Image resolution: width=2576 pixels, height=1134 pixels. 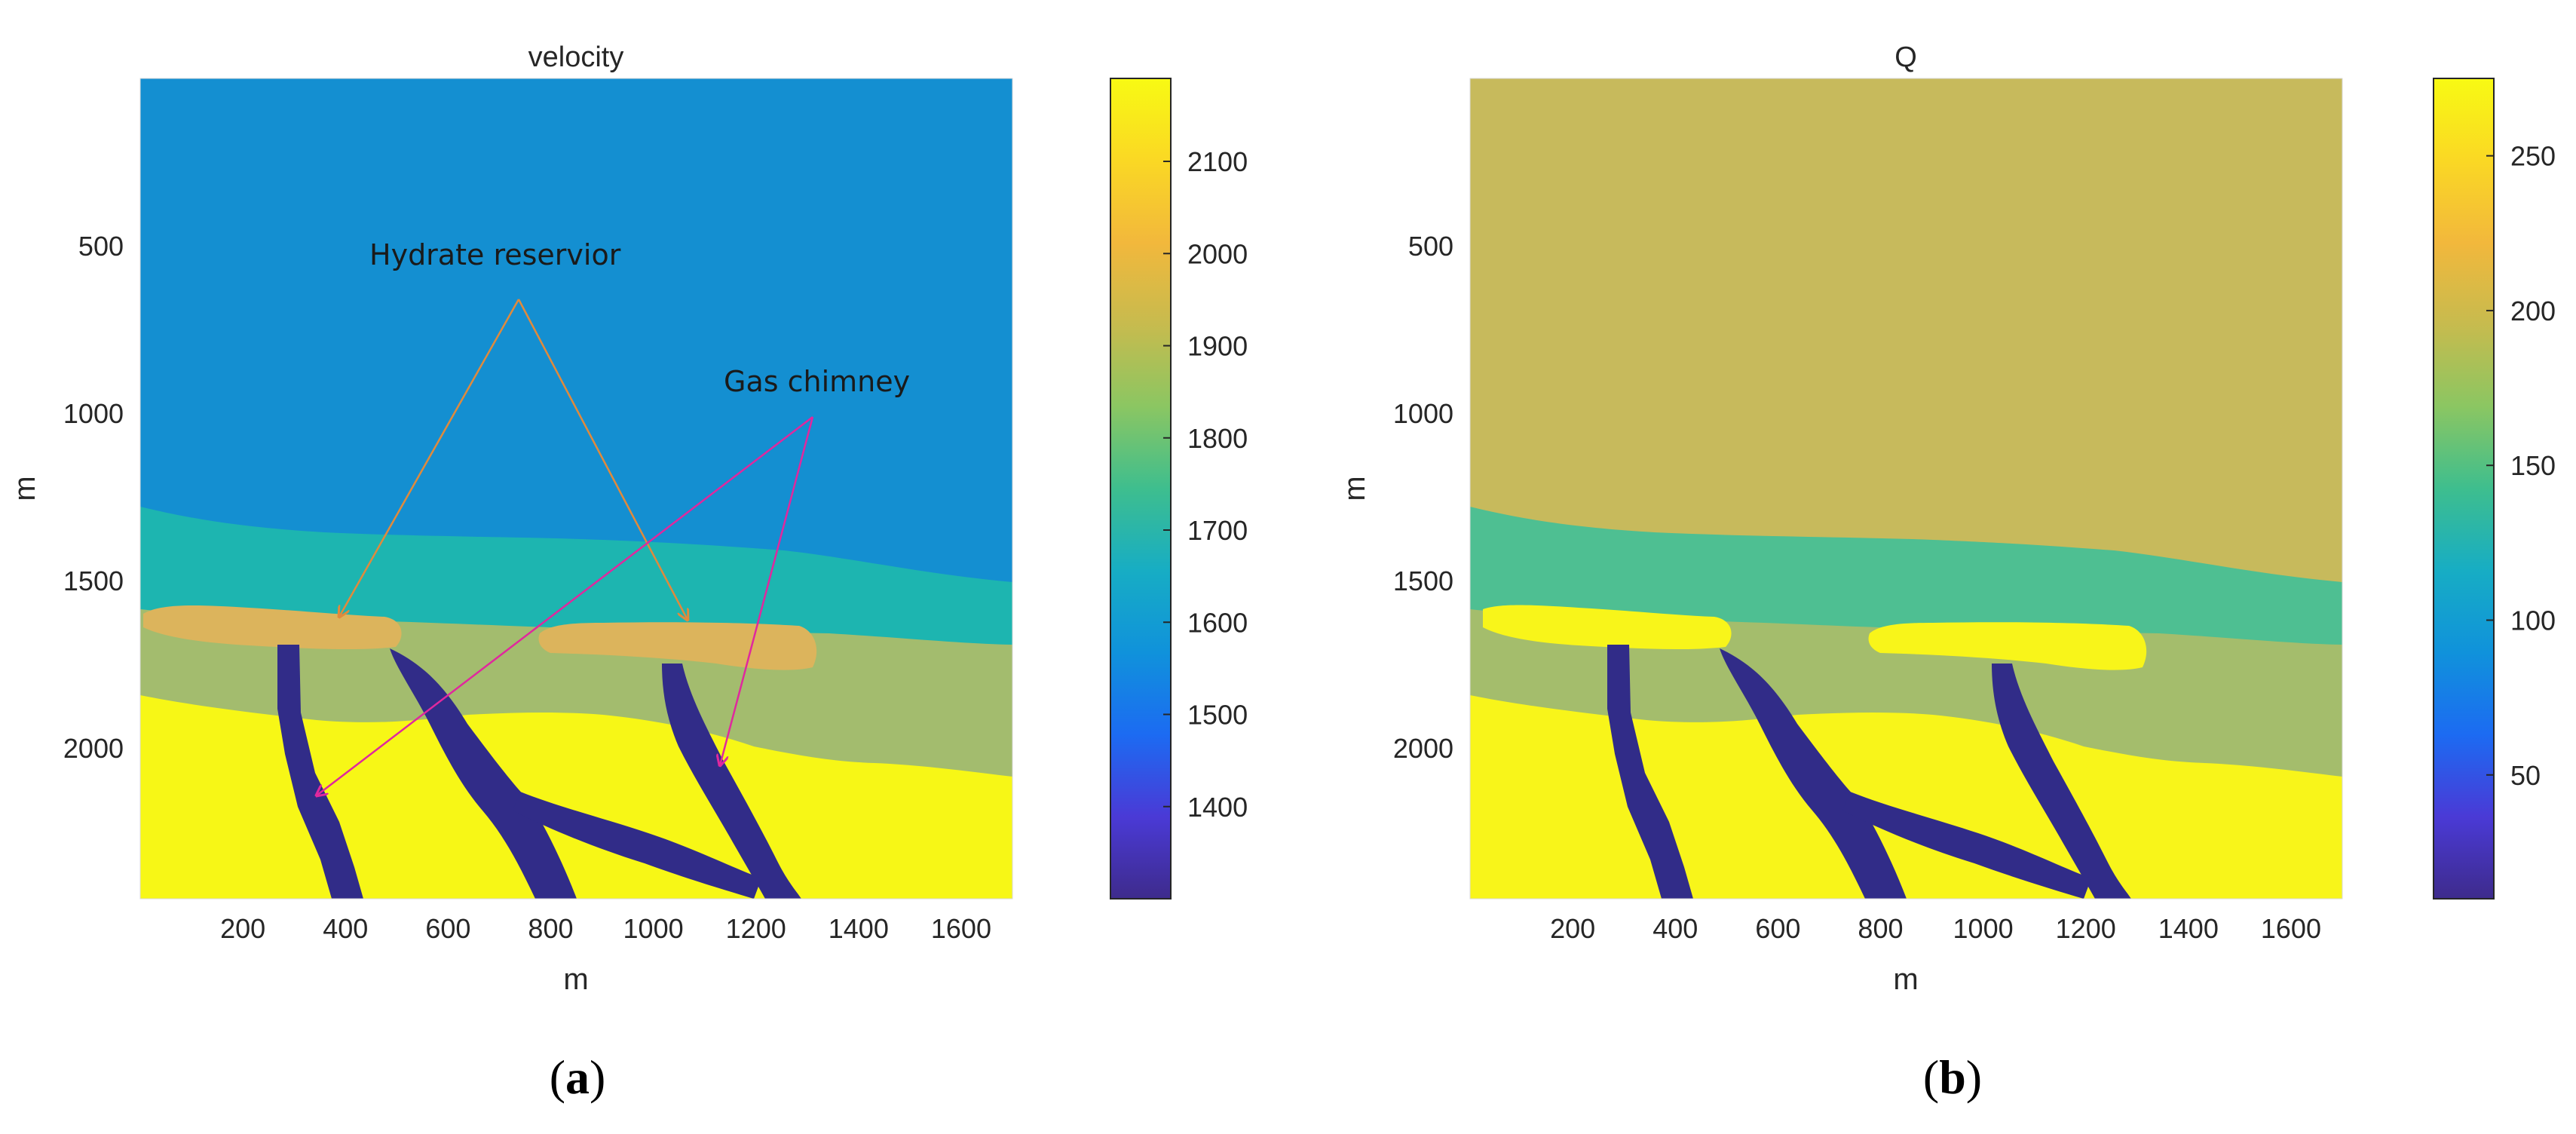 I want to click on annotation-hydrate: Hydrate reservior, so click(x=513, y=429).